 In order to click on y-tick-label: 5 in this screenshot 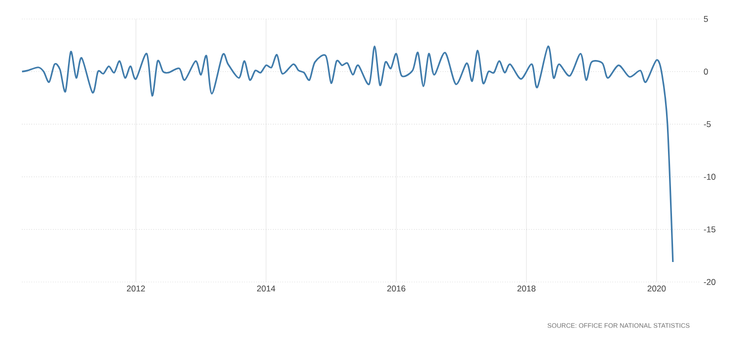, I will do `click(706, 19)`.